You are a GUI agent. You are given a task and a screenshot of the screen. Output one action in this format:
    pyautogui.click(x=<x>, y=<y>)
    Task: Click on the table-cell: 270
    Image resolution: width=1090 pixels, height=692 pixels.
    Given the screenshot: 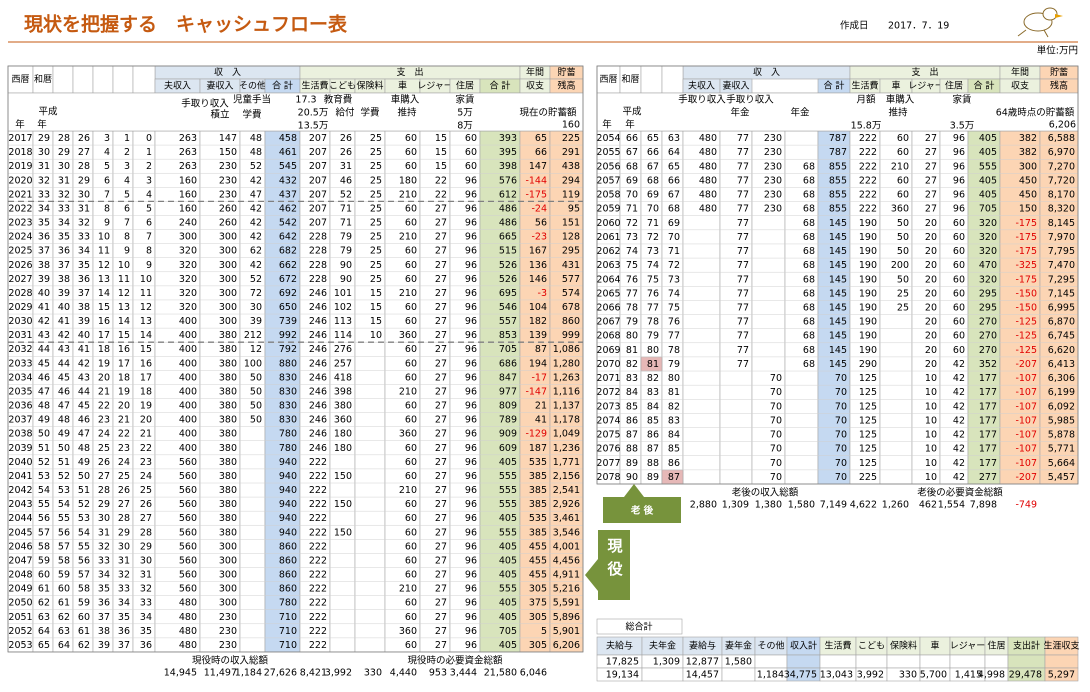 What is the action you would take?
    pyautogui.click(x=988, y=350)
    